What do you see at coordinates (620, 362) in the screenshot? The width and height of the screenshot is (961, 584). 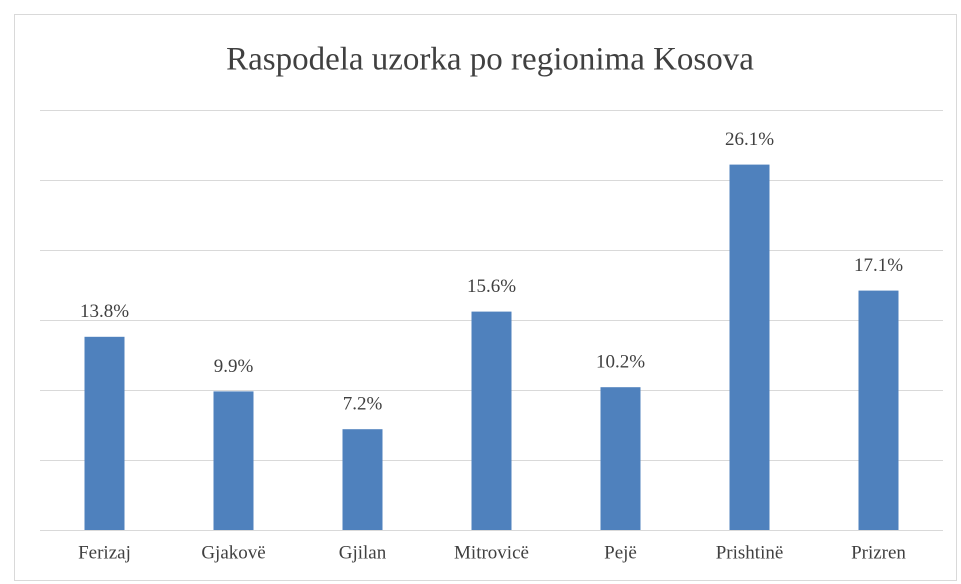 I see `data-label: 10.2%` at bounding box center [620, 362].